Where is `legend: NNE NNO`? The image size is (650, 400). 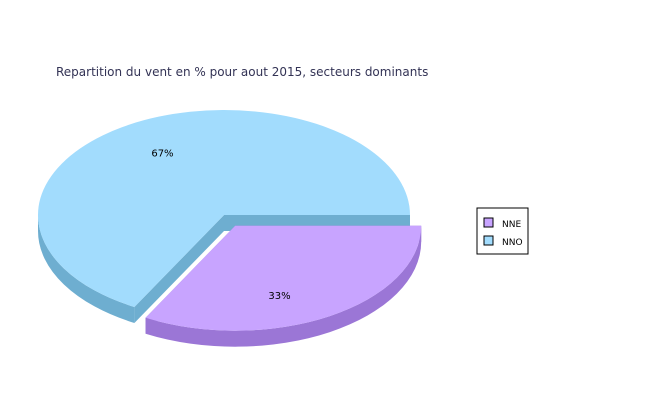 legend: NNE NNO is located at coordinates (502, 231).